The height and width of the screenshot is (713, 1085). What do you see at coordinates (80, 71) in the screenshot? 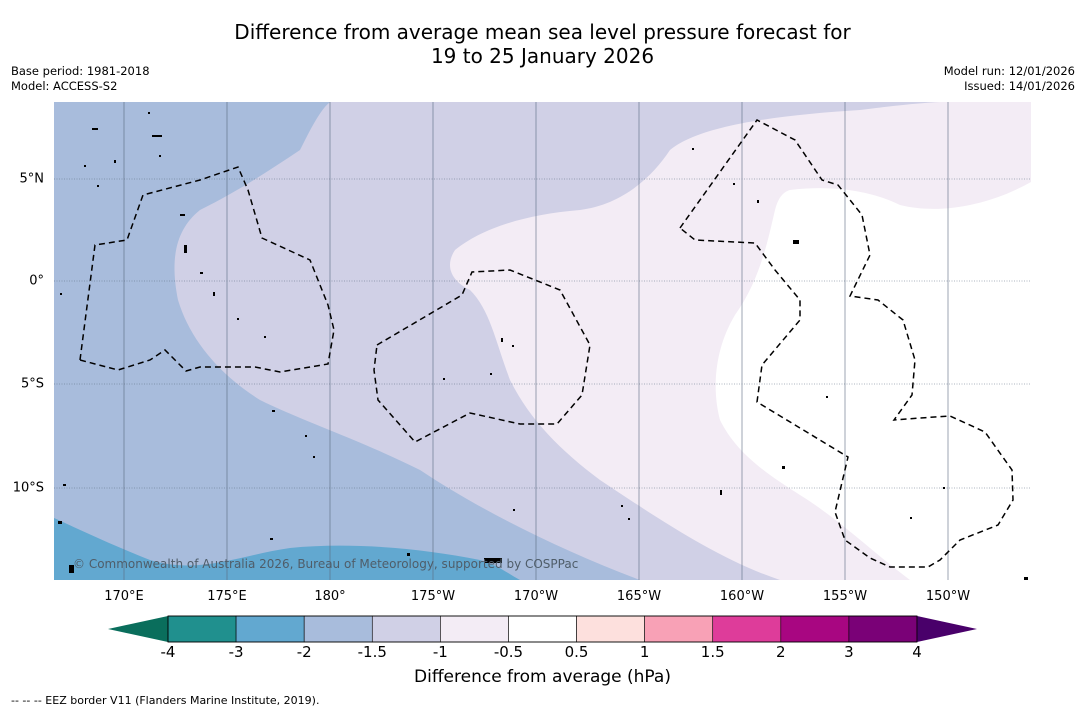
I see `base-period: Base period: 1981-2018` at bounding box center [80, 71].